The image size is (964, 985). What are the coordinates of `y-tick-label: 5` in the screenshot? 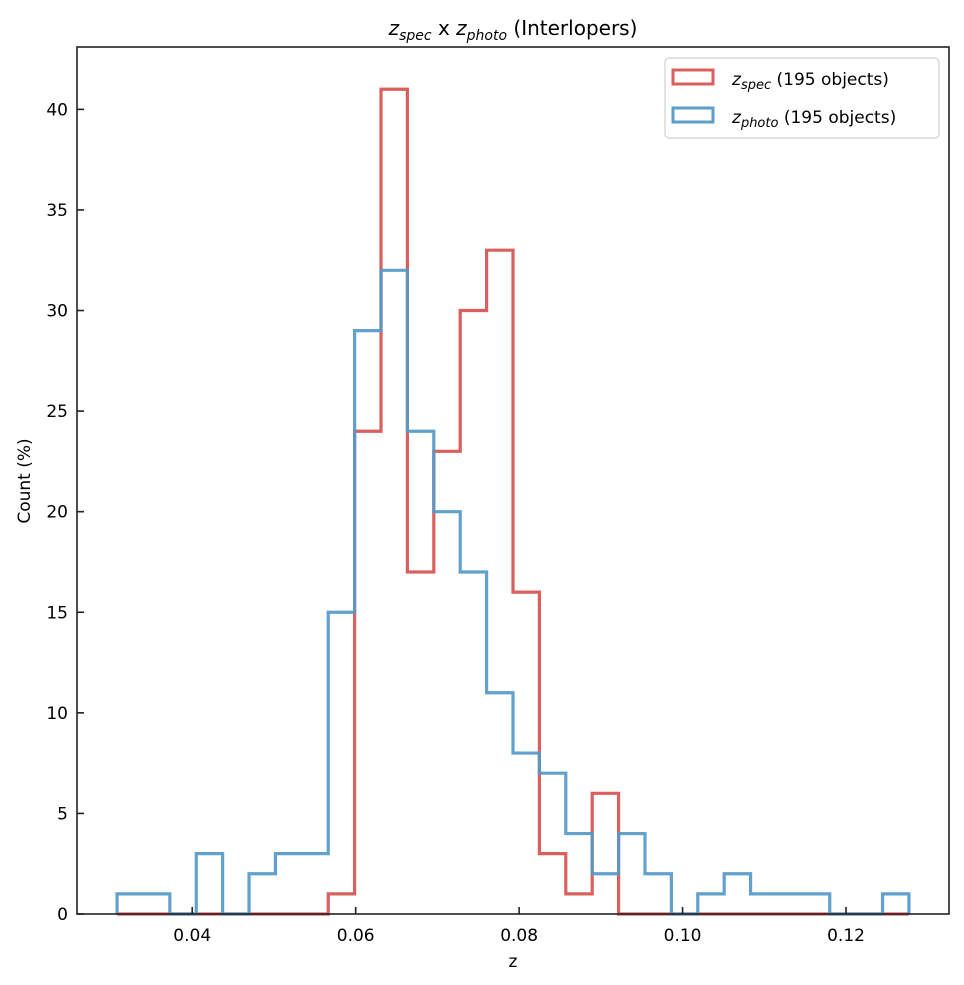 It's located at (62, 814).